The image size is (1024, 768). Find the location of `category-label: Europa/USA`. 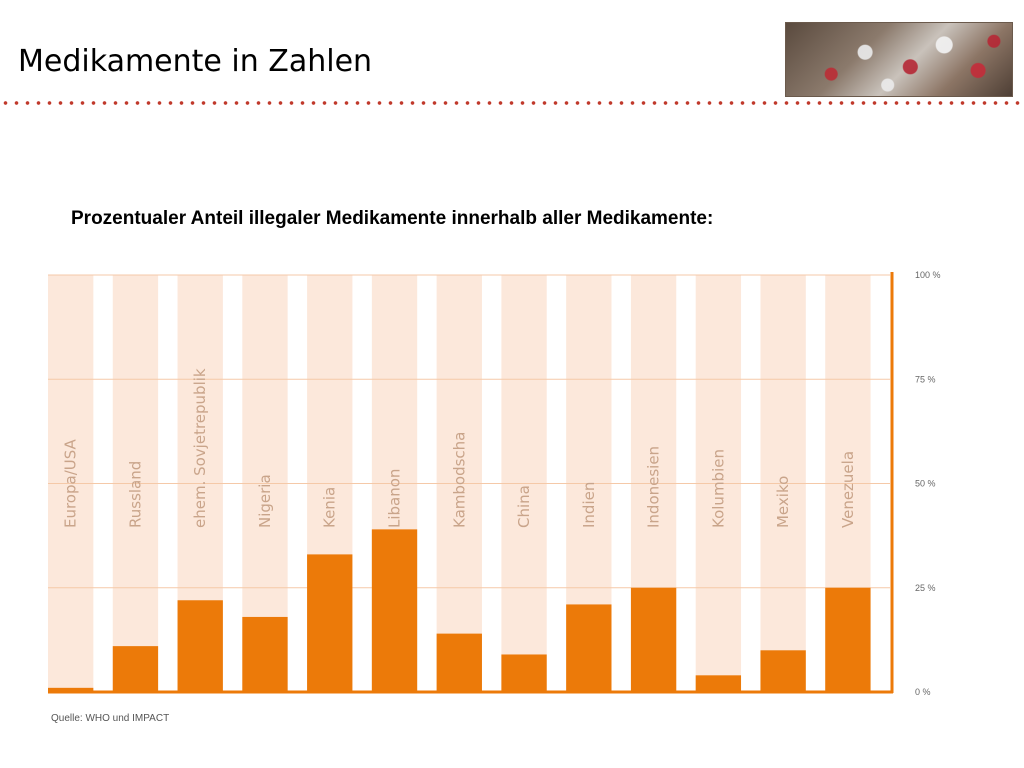

category-label: Europa/USA is located at coordinates (71, 483).